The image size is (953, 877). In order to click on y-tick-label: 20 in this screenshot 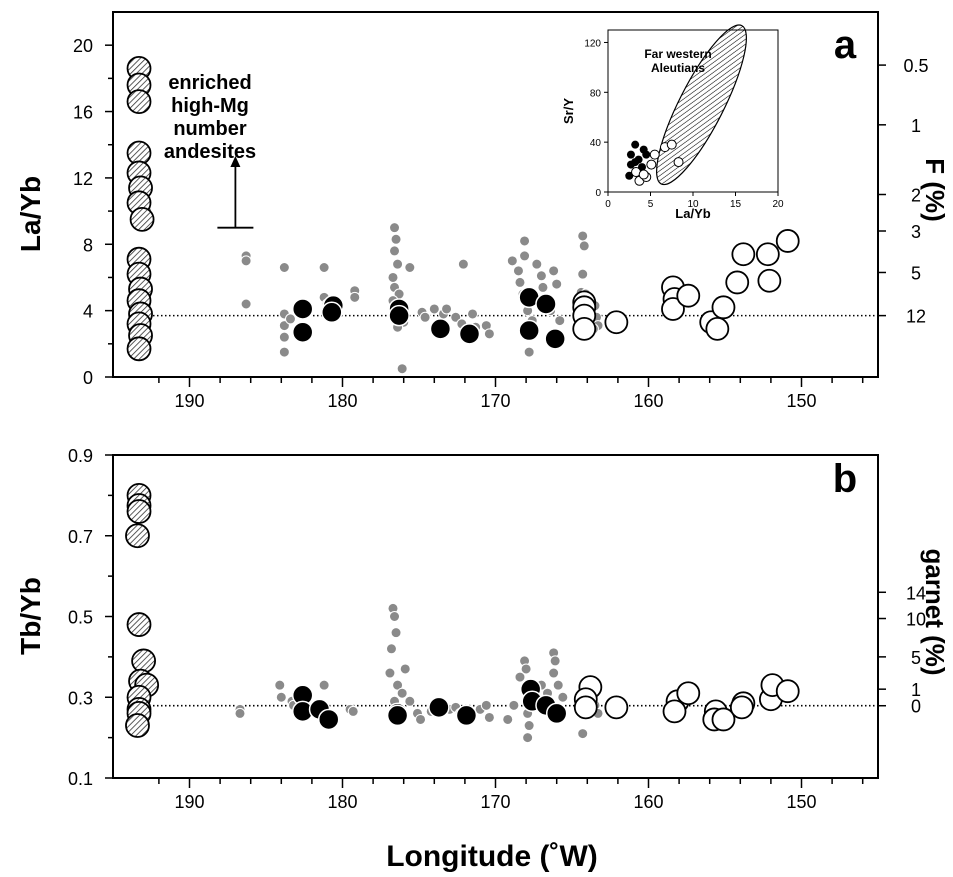, I will do `click(83, 46)`.